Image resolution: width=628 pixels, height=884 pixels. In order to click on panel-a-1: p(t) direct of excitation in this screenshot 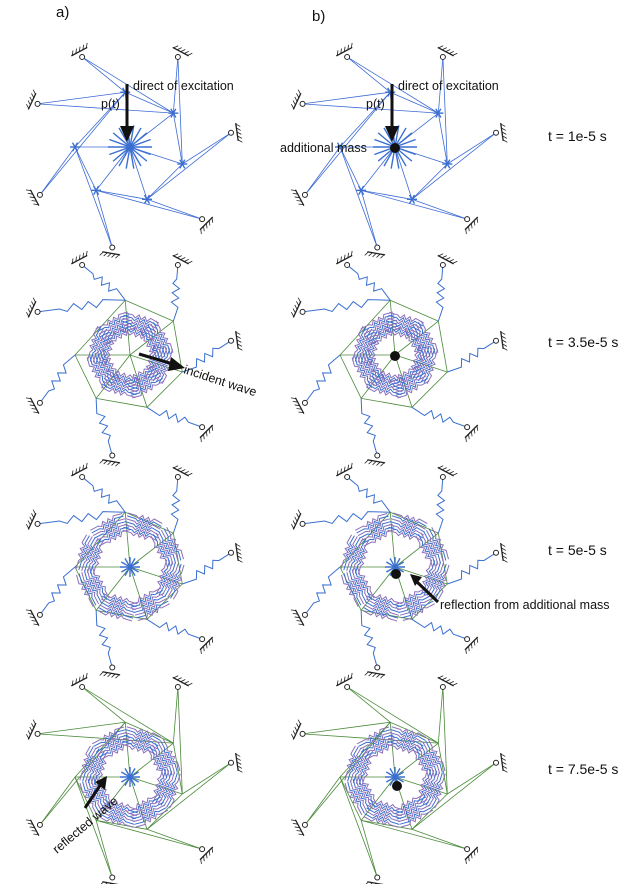, I will do `click(130, 150)`.